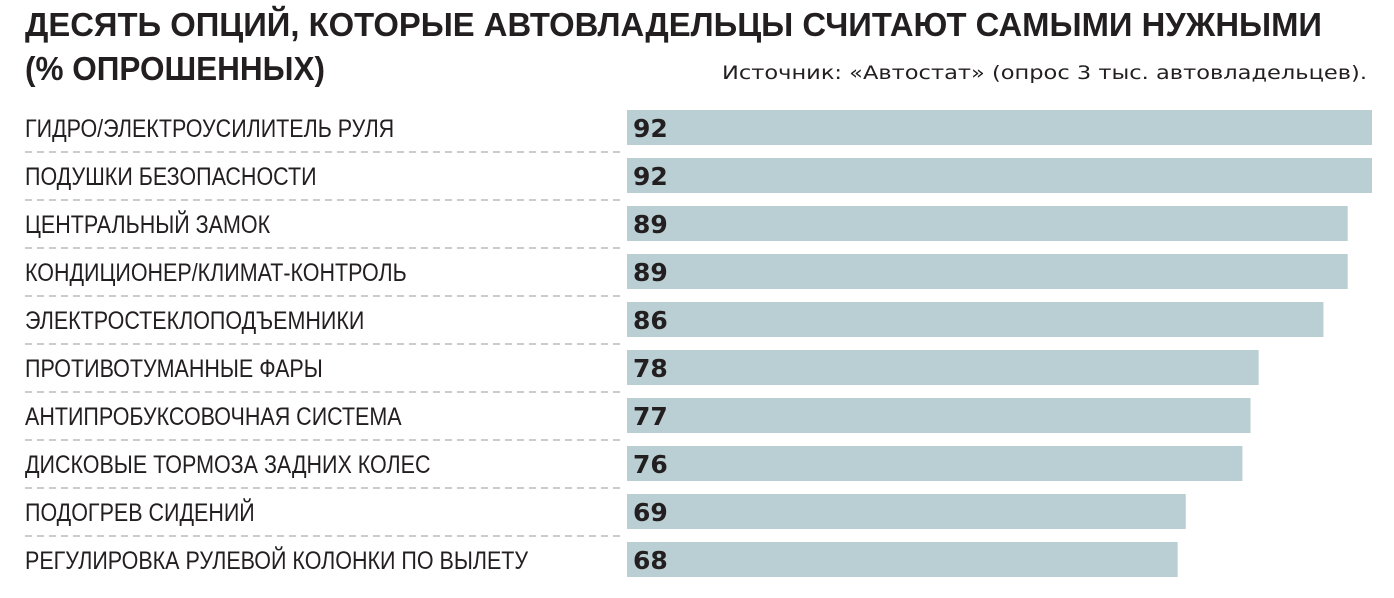 Image resolution: width=1394 pixels, height=598 pixels. What do you see at coordinates (213, 416) in the screenshot?
I see `category-label: АНТИПРОБУКСОВОЧНАЯ СИСТЕМА` at bounding box center [213, 416].